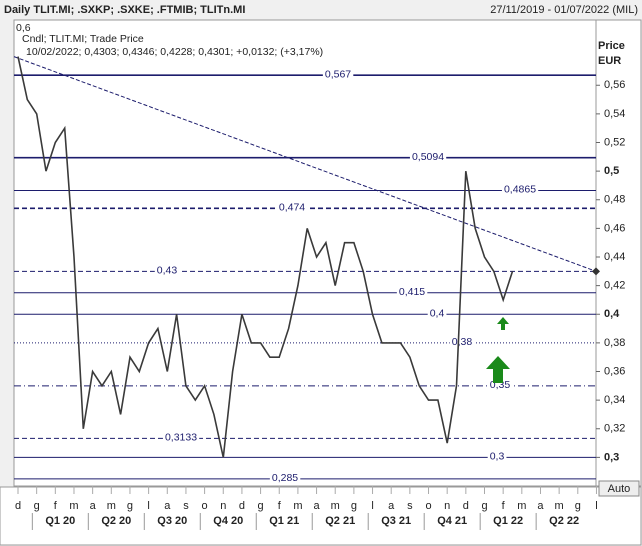 The image size is (642, 546). Describe the element at coordinates (228, 521) in the screenshot. I see `quarter-label: Q4 20` at that location.